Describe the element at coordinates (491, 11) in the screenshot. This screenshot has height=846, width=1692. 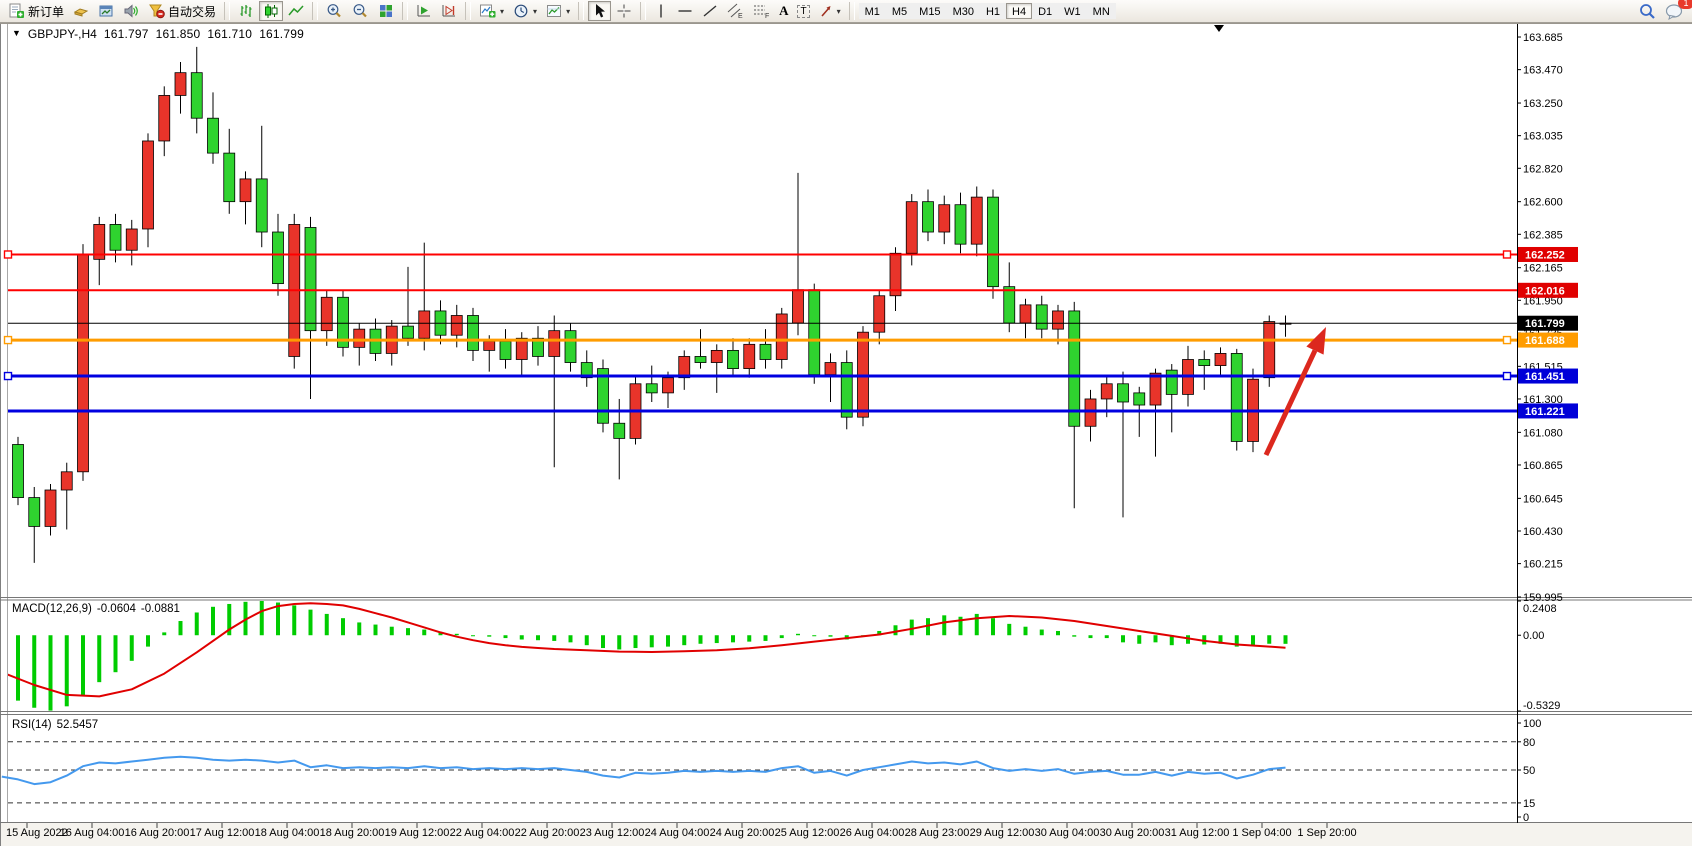
I see `indicators-button: ▾` at that location.